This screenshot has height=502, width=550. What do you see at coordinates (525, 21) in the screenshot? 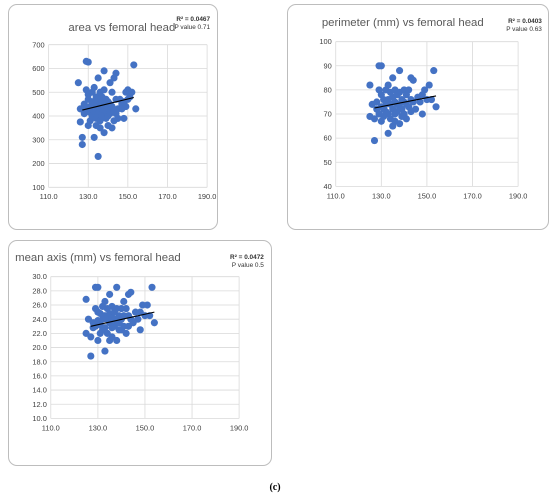
I see `r-squared-annotation: R² = 0.0403` at bounding box center [525, 21].